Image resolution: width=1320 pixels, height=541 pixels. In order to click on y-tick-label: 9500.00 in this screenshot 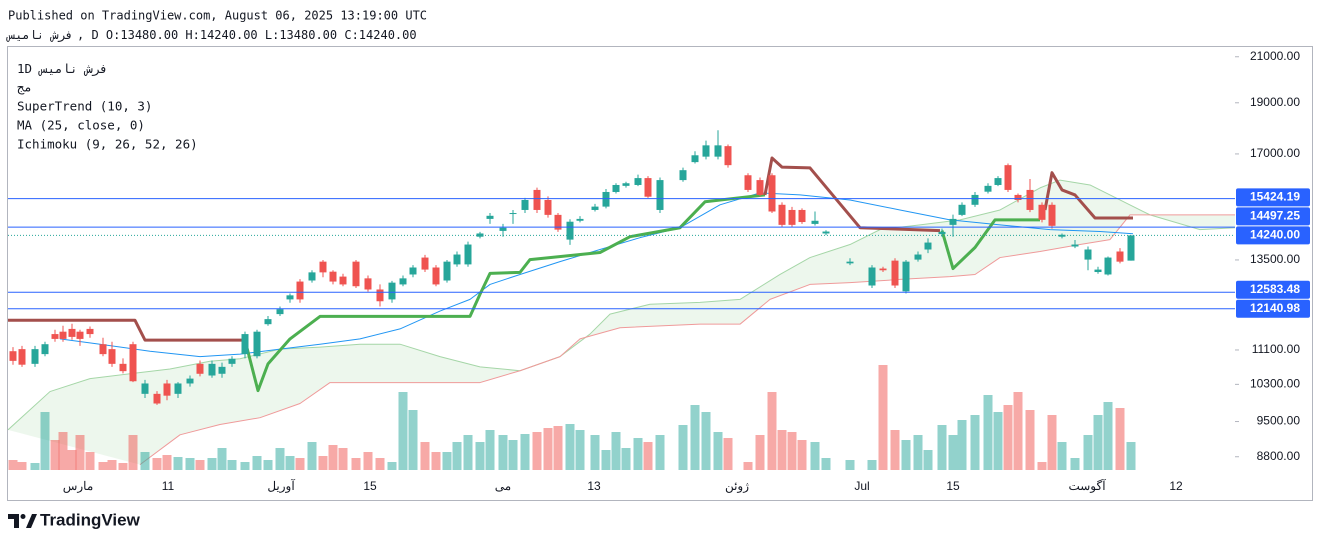, I will do `click(1279, 421)`.